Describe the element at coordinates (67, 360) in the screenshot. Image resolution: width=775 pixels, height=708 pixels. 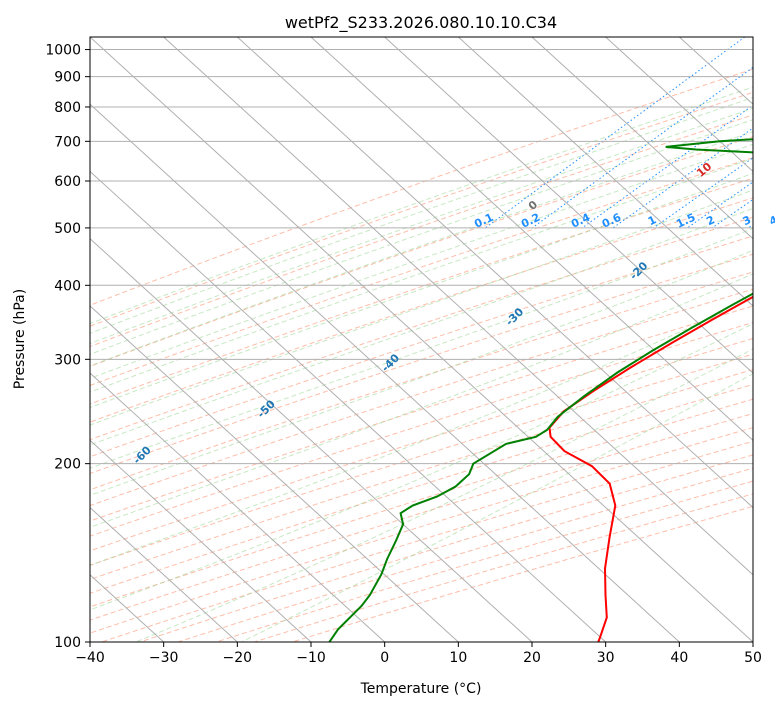
I see `y-tick-label: 300` at that location.